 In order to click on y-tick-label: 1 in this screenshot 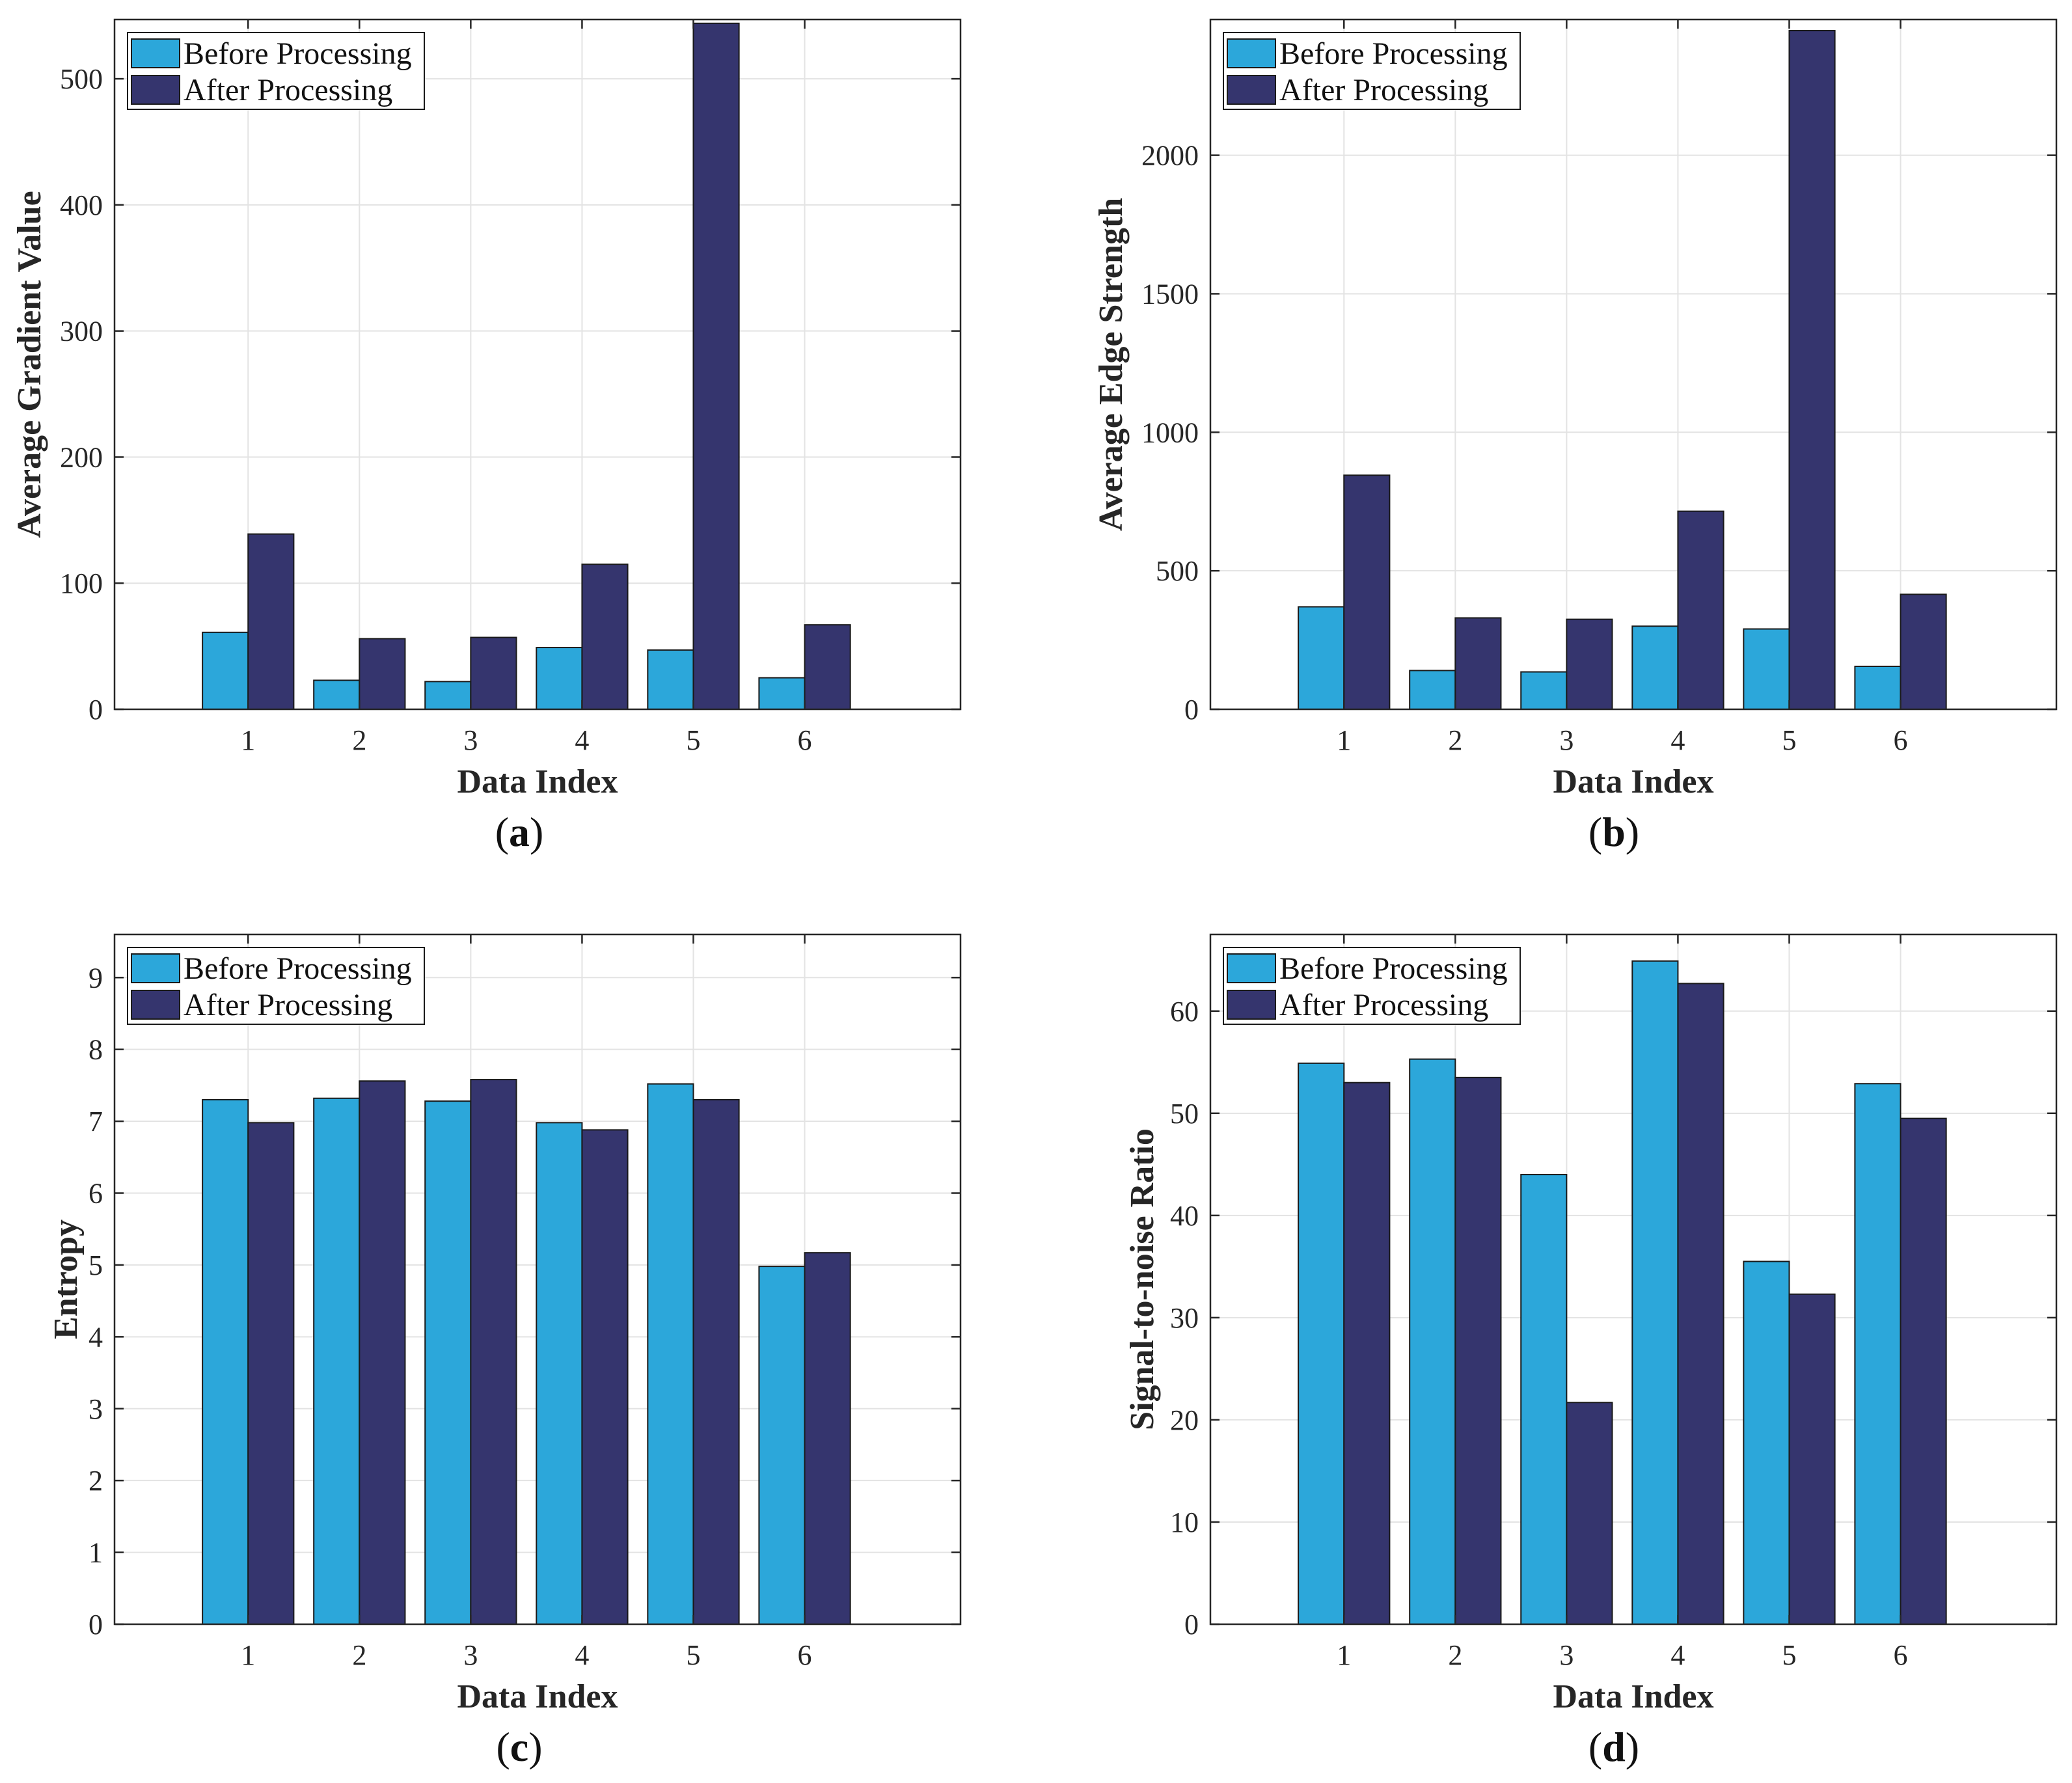, I will do `click(96, 1553)`.